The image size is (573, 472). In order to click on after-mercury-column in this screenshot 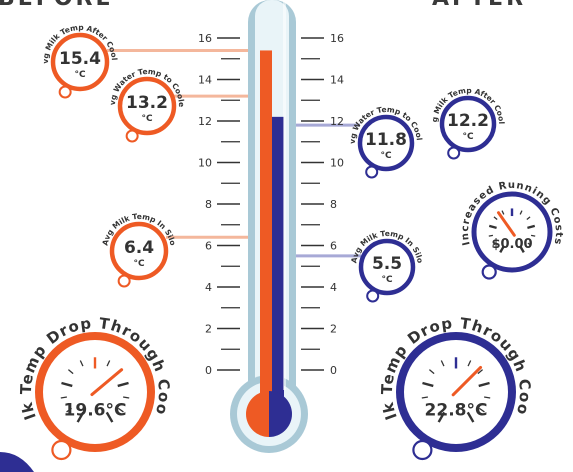, I will do `click(278, 265)`.